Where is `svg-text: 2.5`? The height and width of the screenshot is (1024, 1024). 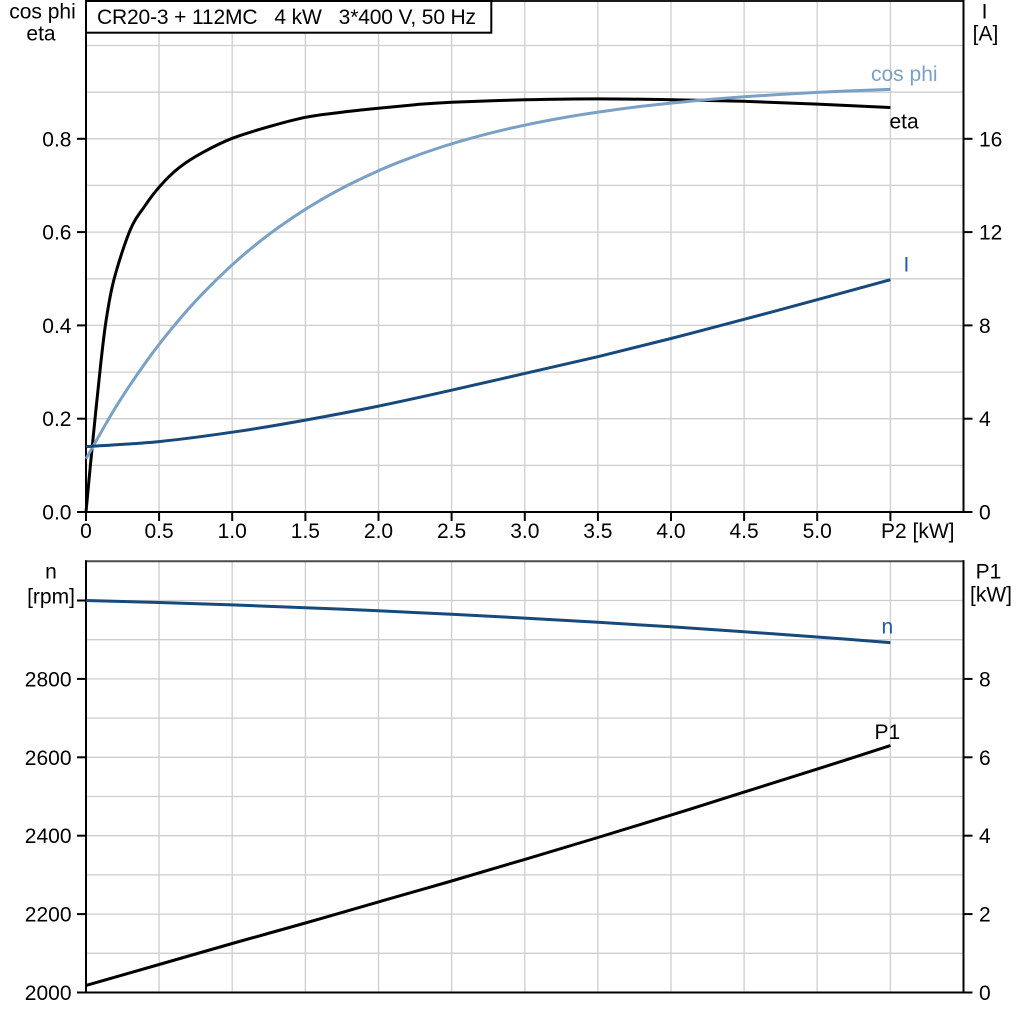
svg-text: 2.5 is located at coordinates (451, 531).